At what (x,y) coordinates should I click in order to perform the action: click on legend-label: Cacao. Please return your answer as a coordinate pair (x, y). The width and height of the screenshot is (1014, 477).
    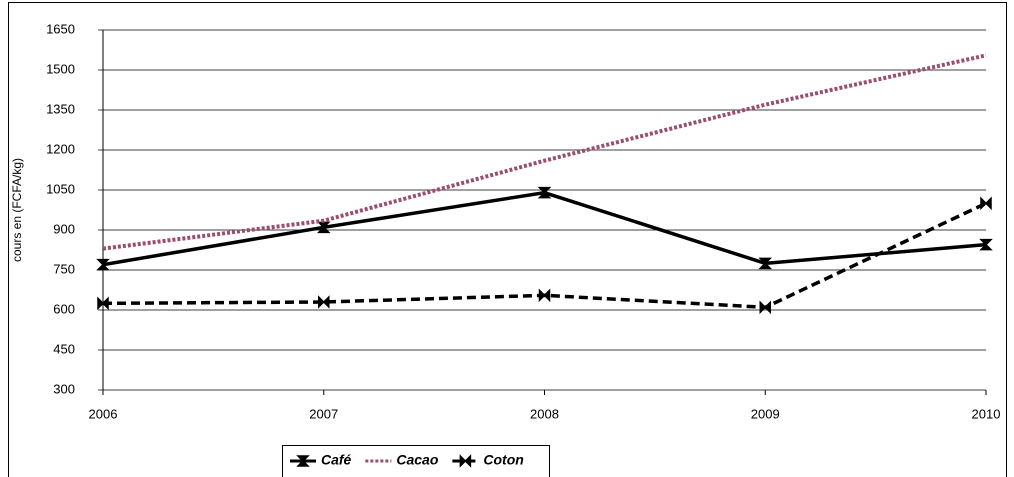
    Looking at the image, I should click on (417, 460).